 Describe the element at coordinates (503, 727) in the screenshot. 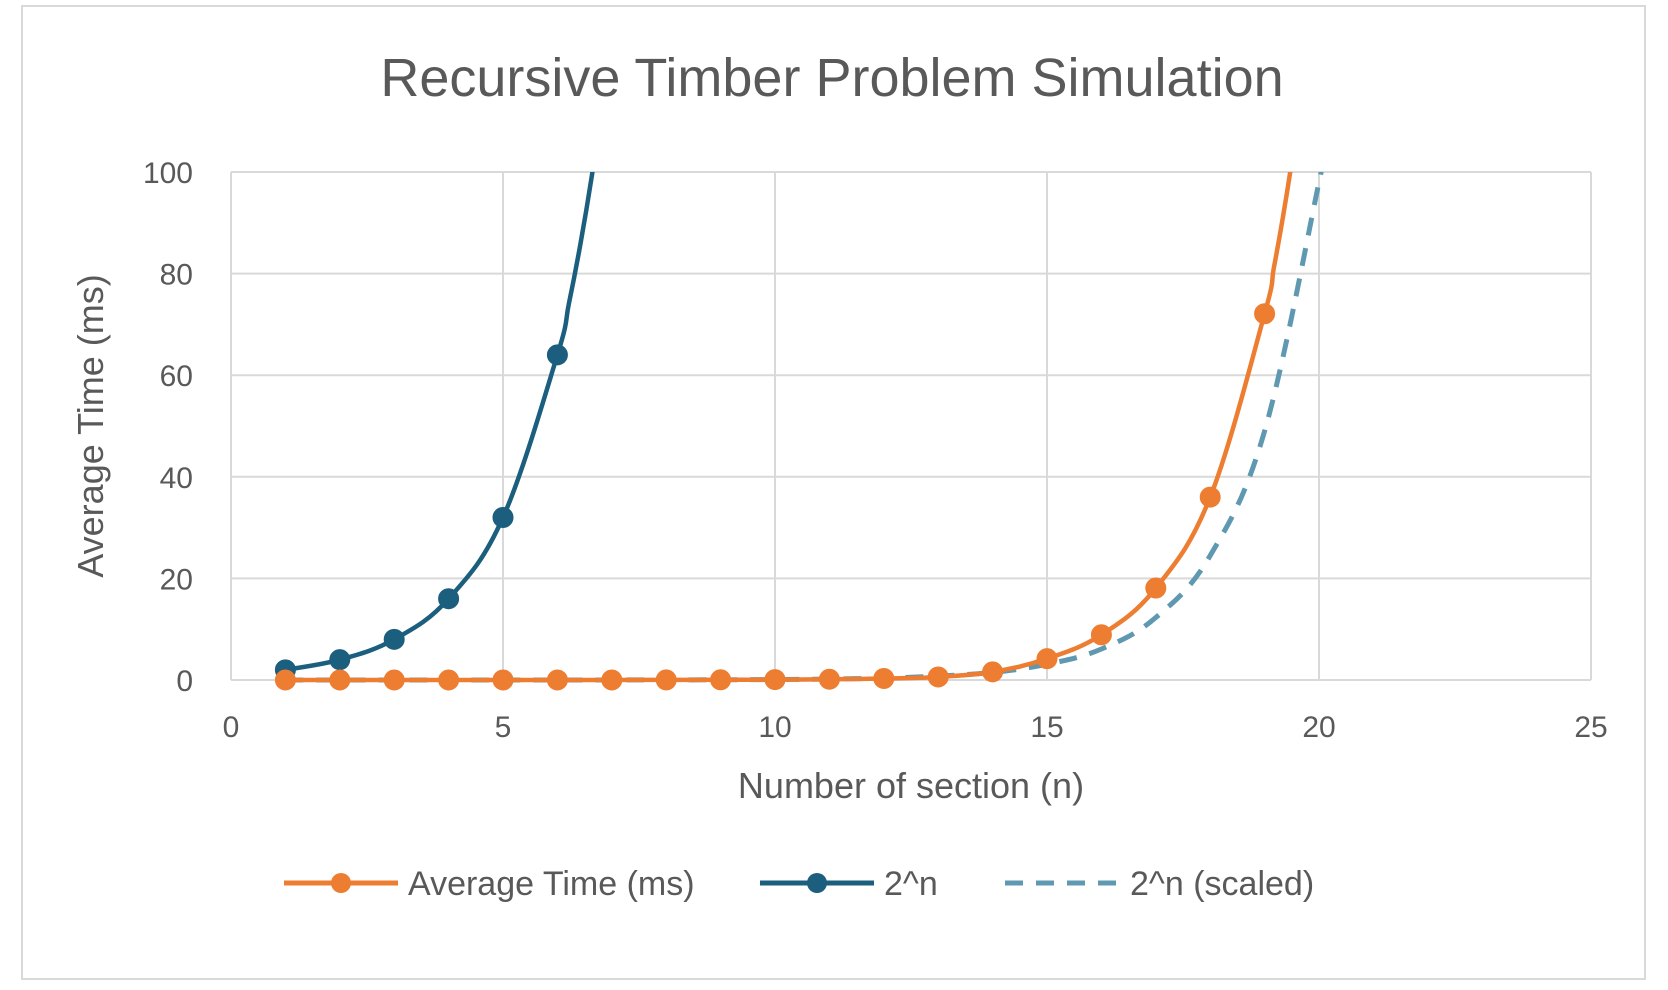

I see `x-tick-label: 5` at that location.